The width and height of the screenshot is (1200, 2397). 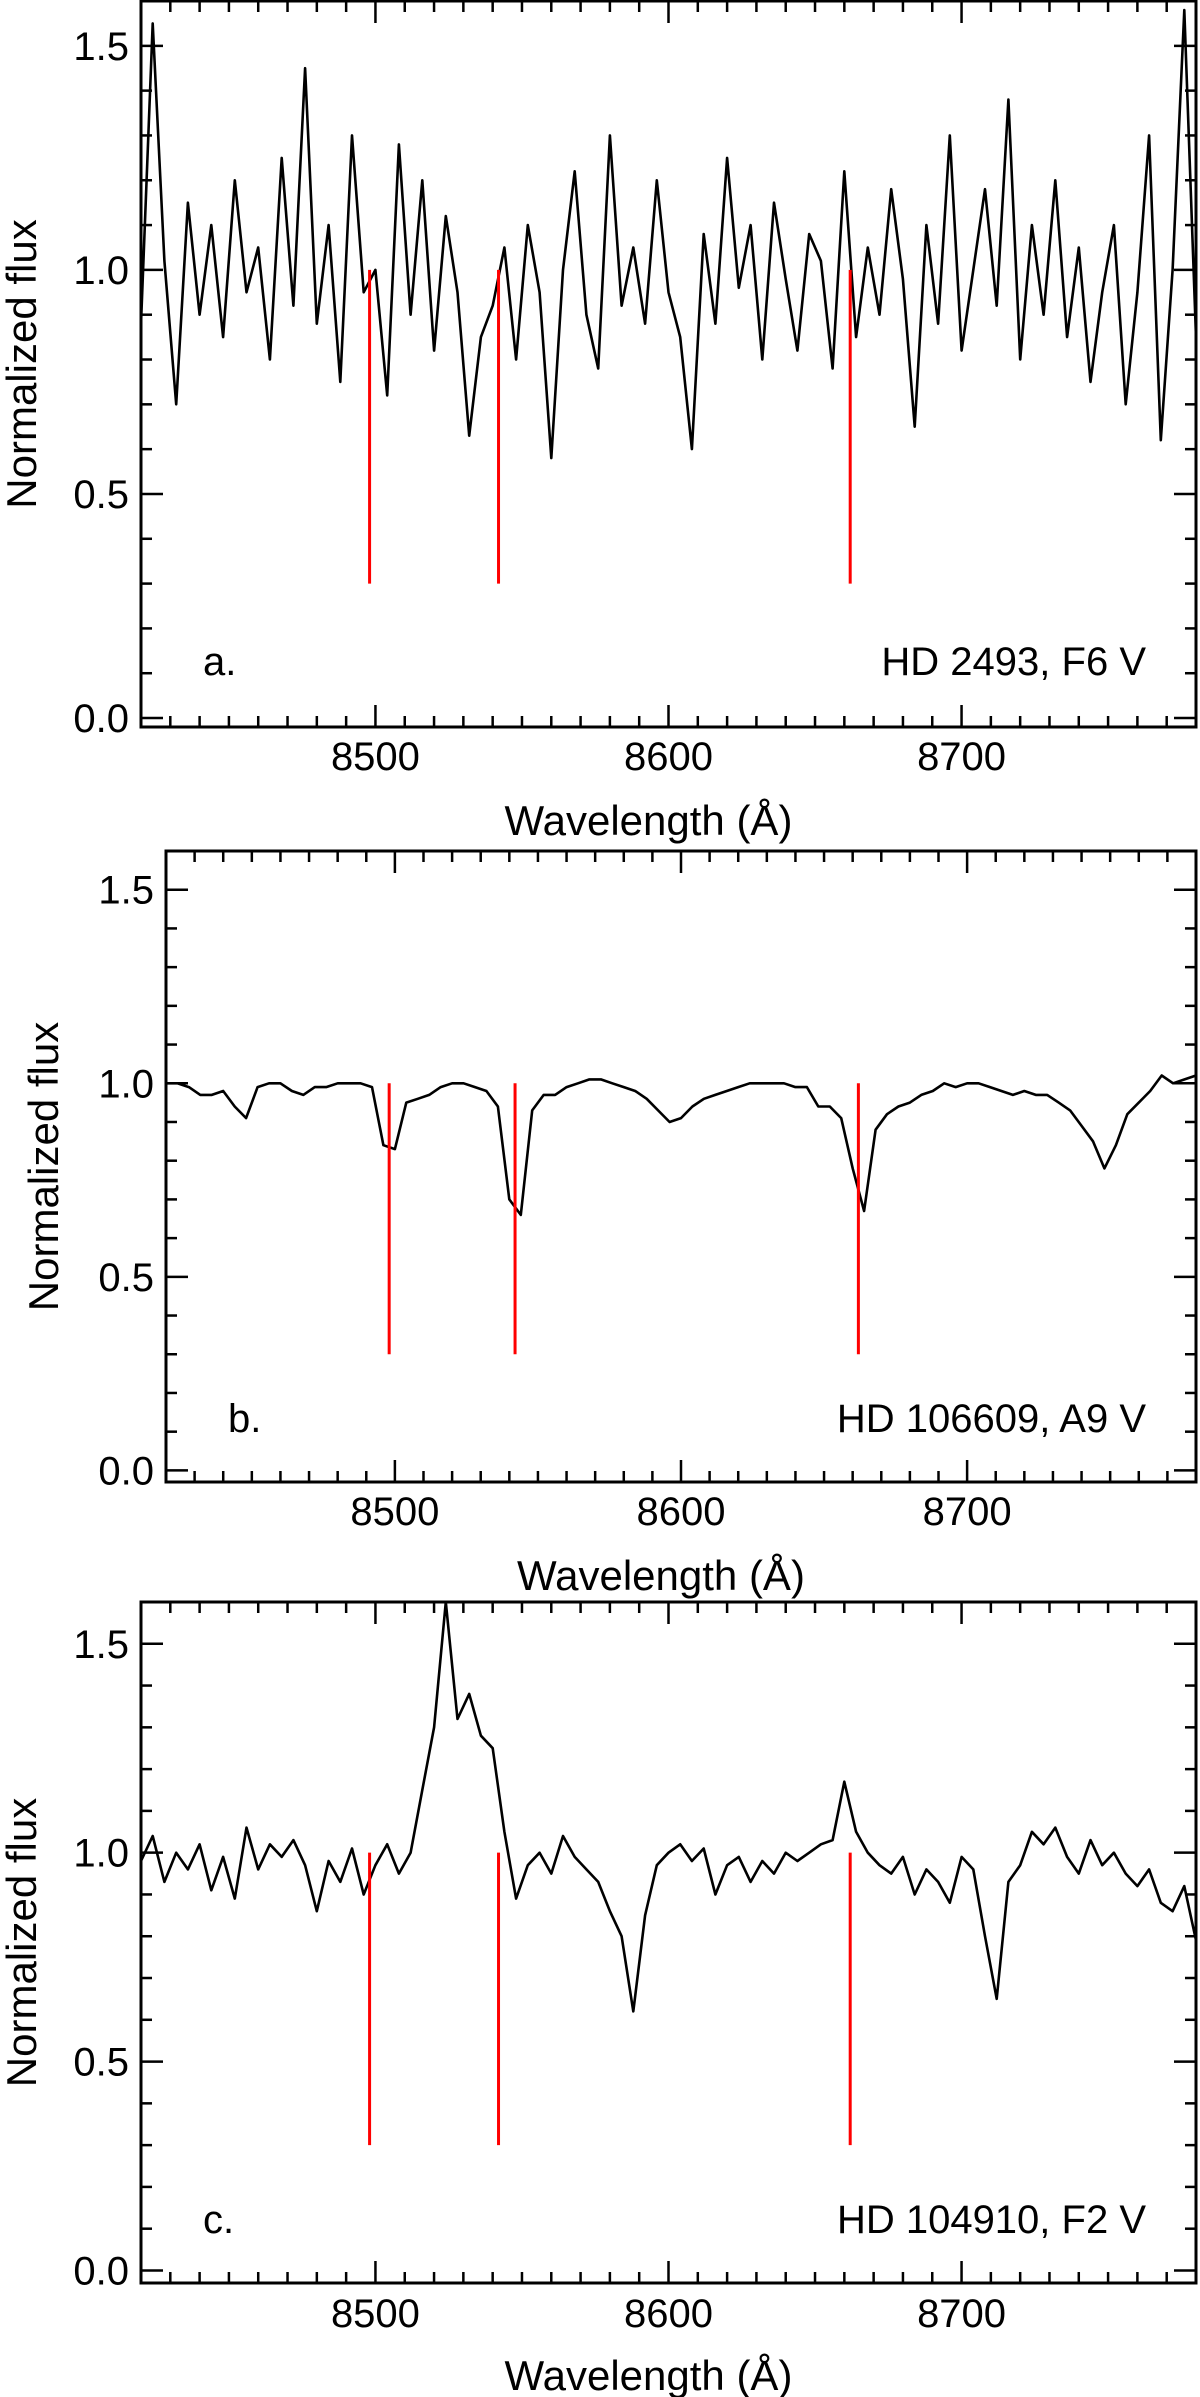 What do you see at coordinates (1013, 662) in the screenshot?
I see `star-label: HD 2493, F6 V` at bounding box center [1013, 662].